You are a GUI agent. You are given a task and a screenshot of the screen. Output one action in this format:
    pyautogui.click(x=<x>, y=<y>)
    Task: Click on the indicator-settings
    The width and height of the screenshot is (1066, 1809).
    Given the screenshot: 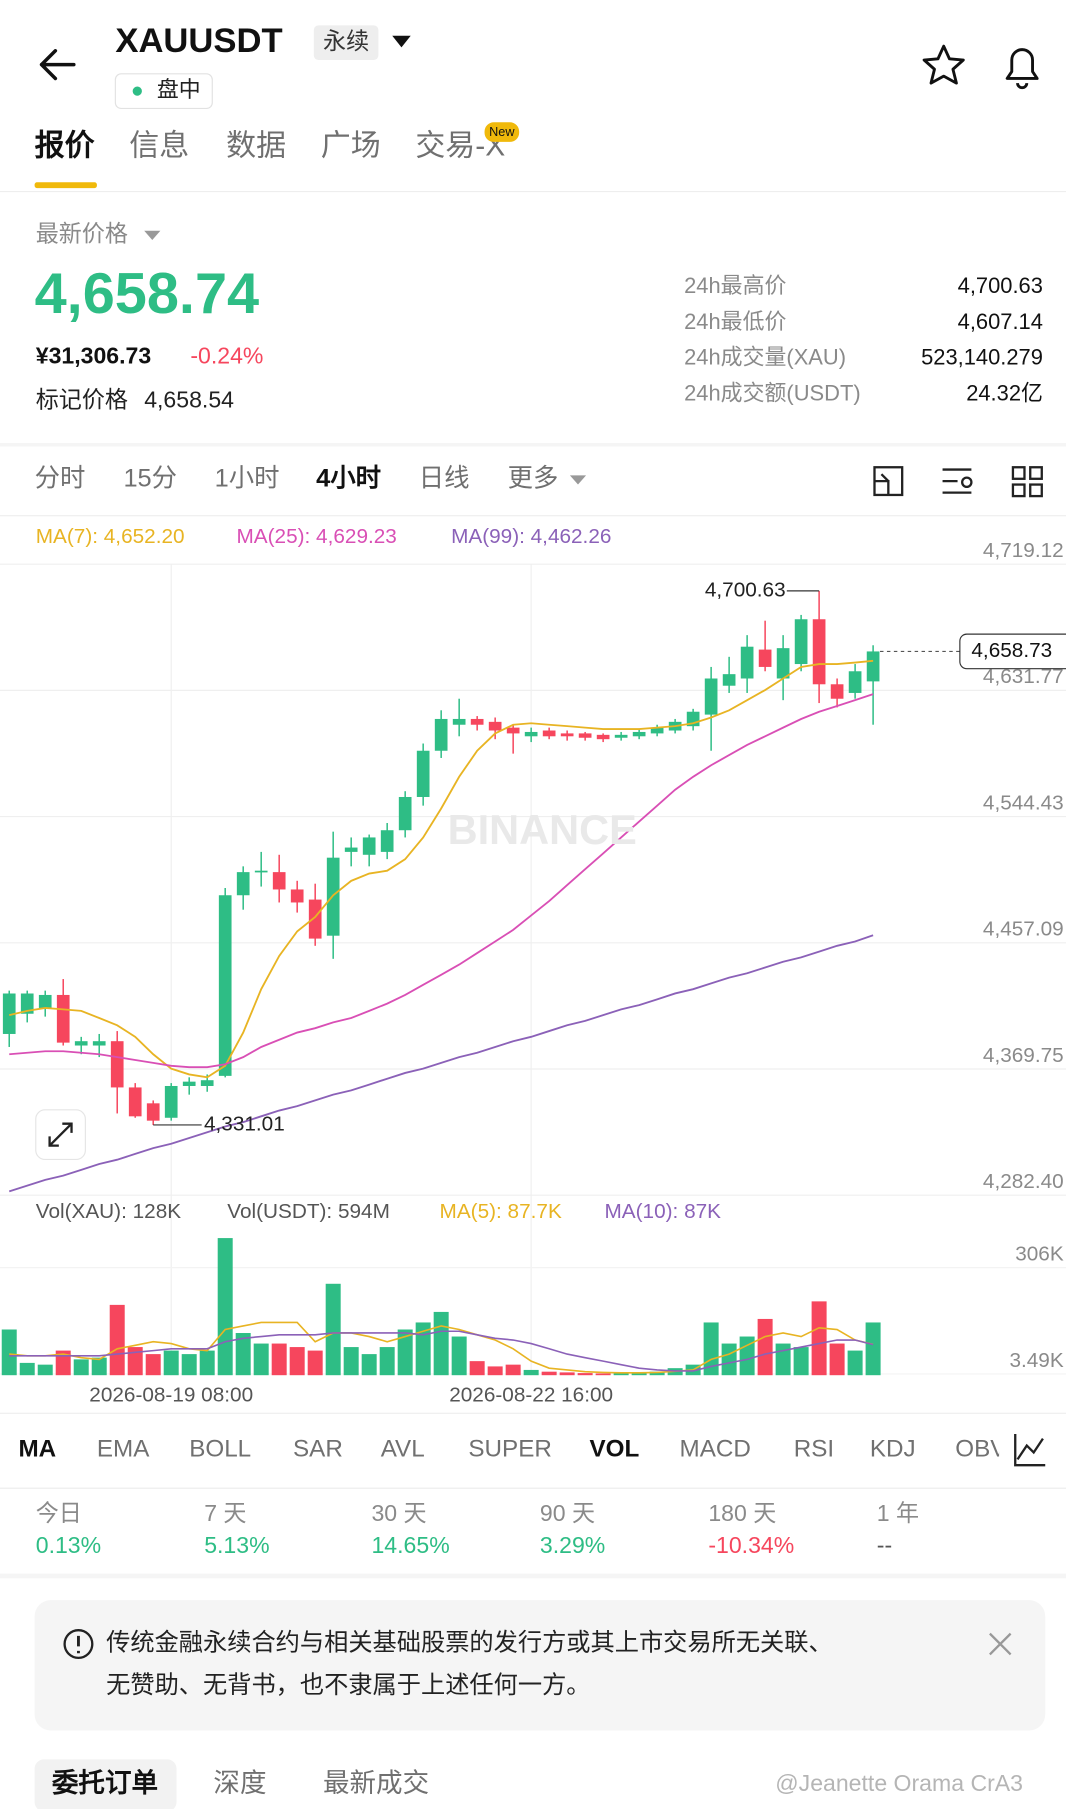 What is the action you would take?
    pyautogui.click(x=1030, y=1450)
    